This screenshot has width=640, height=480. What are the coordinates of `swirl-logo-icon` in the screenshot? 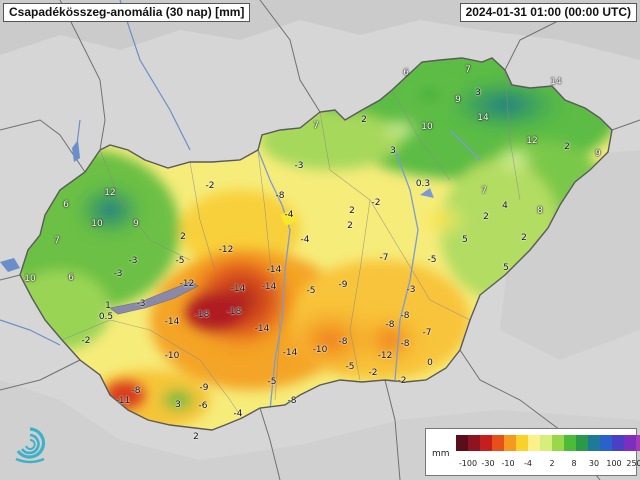 It's located at (30, 445).